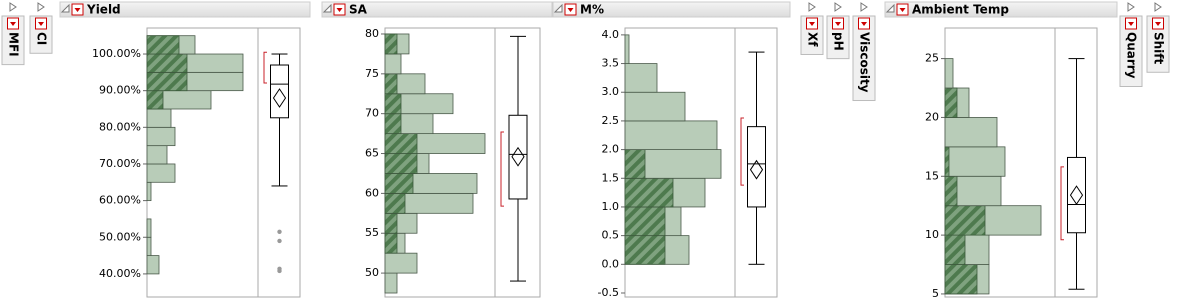 The image size is (1177, 301). I want to click on panel-label: Quarry, so click(1132, 55).